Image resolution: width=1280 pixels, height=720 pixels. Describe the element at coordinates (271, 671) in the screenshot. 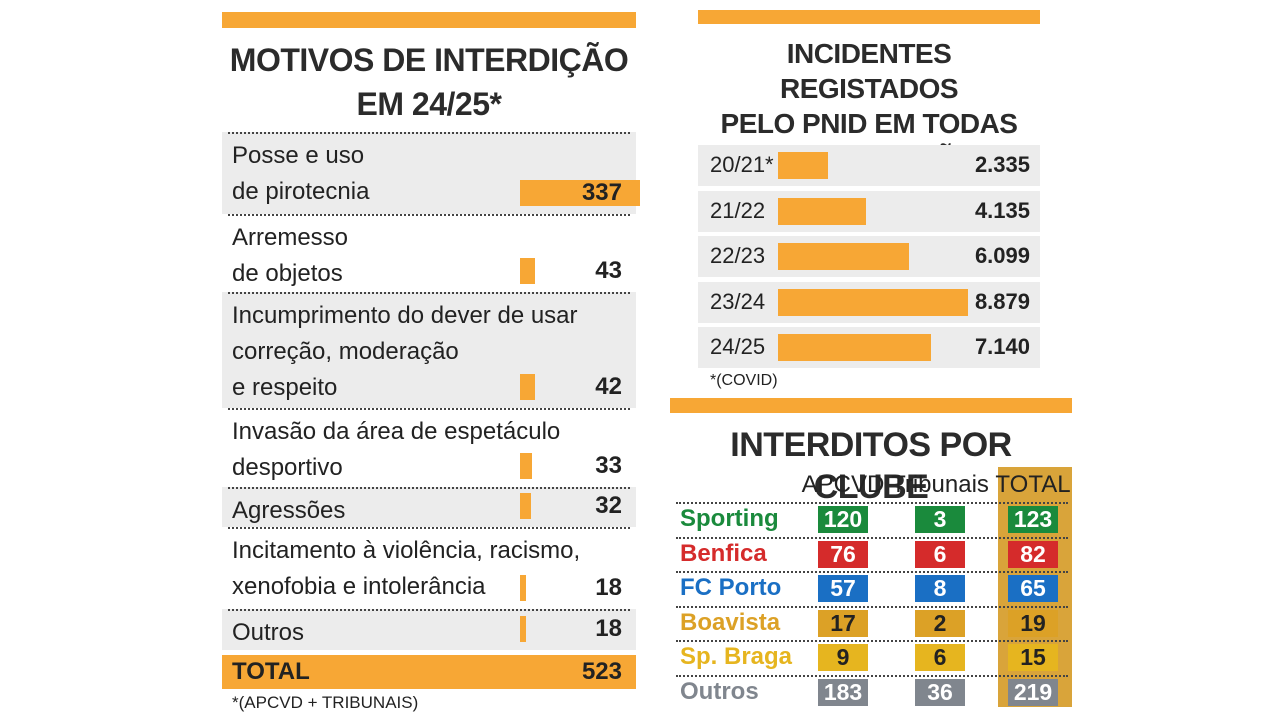

I see `total-label: TOTAL` at that location.